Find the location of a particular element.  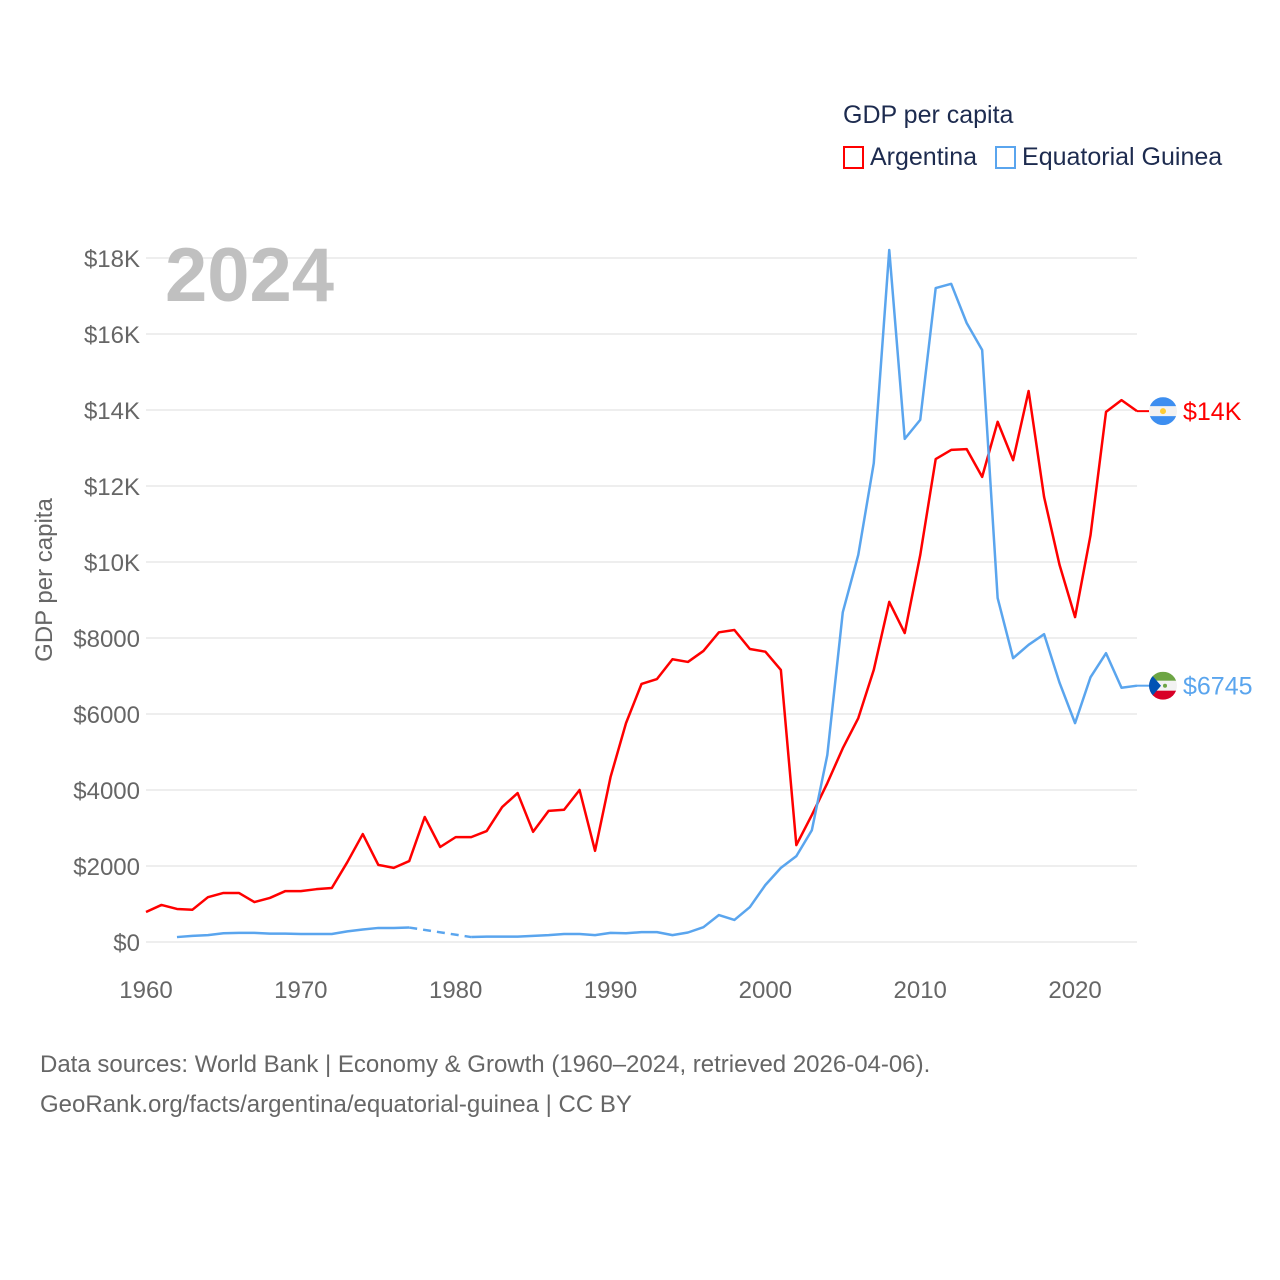

x-tick-label: 2010 is located at coordinates (920, 990).